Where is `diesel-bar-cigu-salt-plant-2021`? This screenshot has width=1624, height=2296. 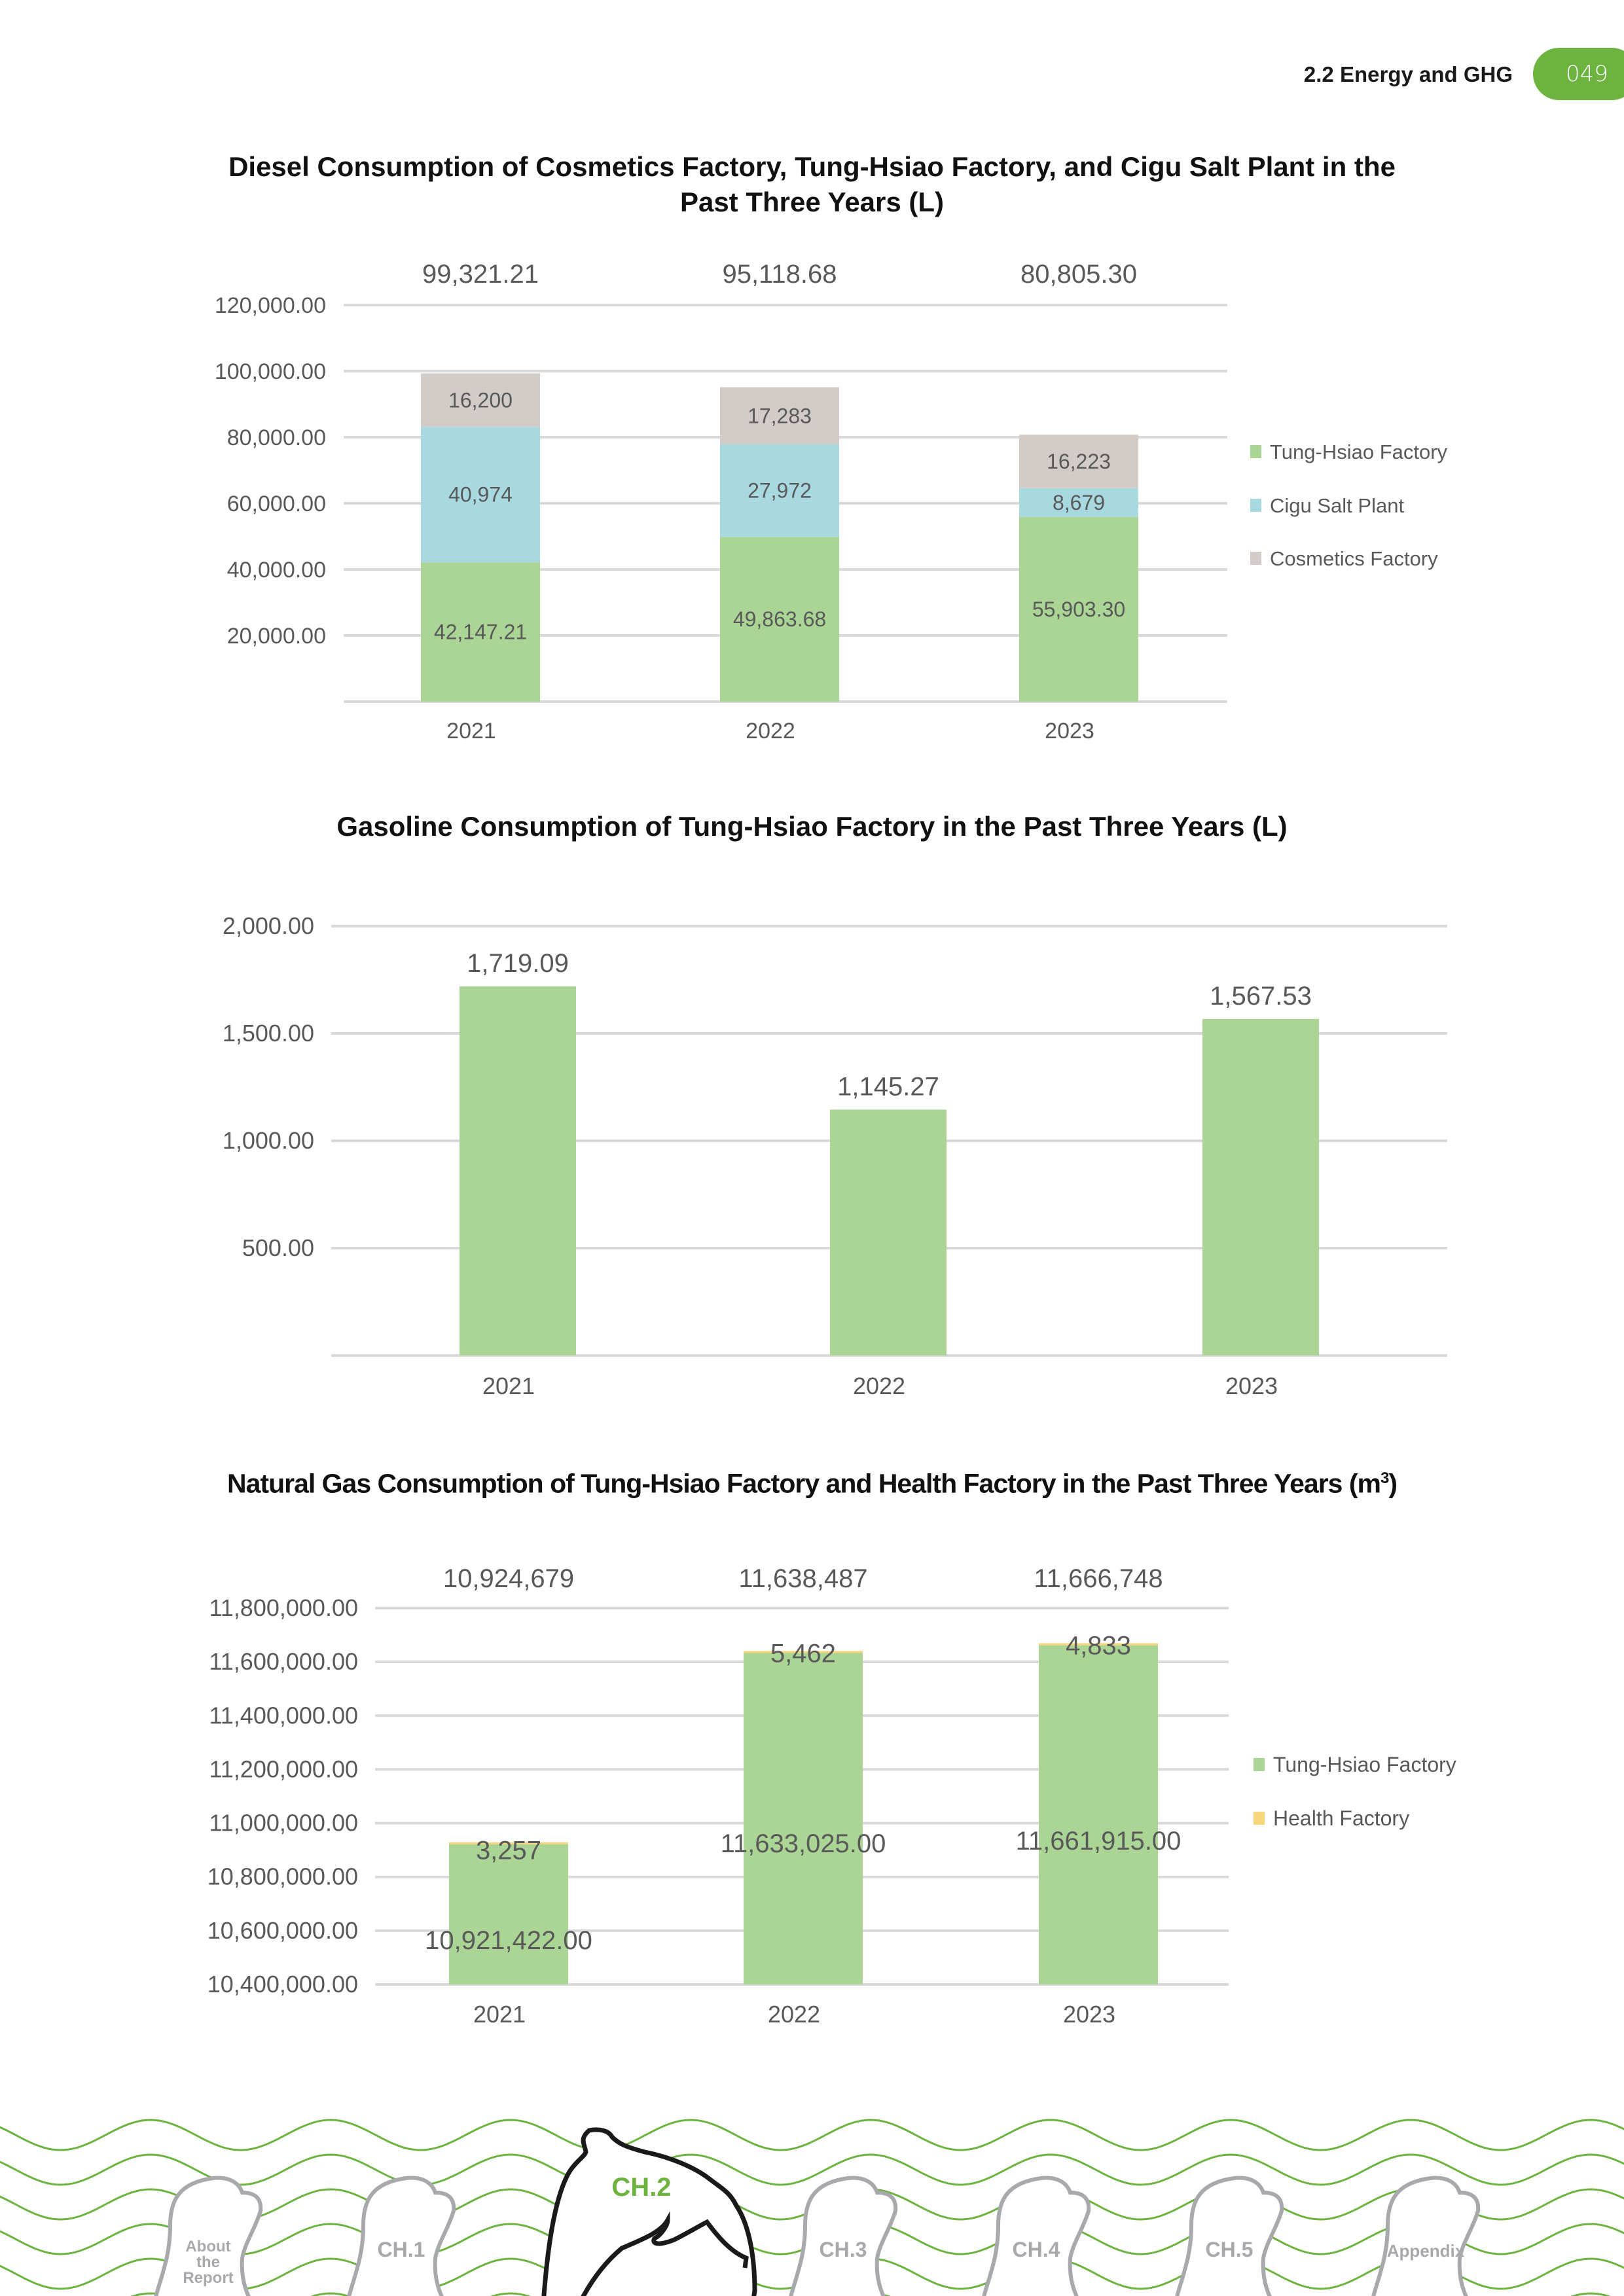 diesel-bar-cigu-salt-plant-2021 is located at coordinates (480, 495).